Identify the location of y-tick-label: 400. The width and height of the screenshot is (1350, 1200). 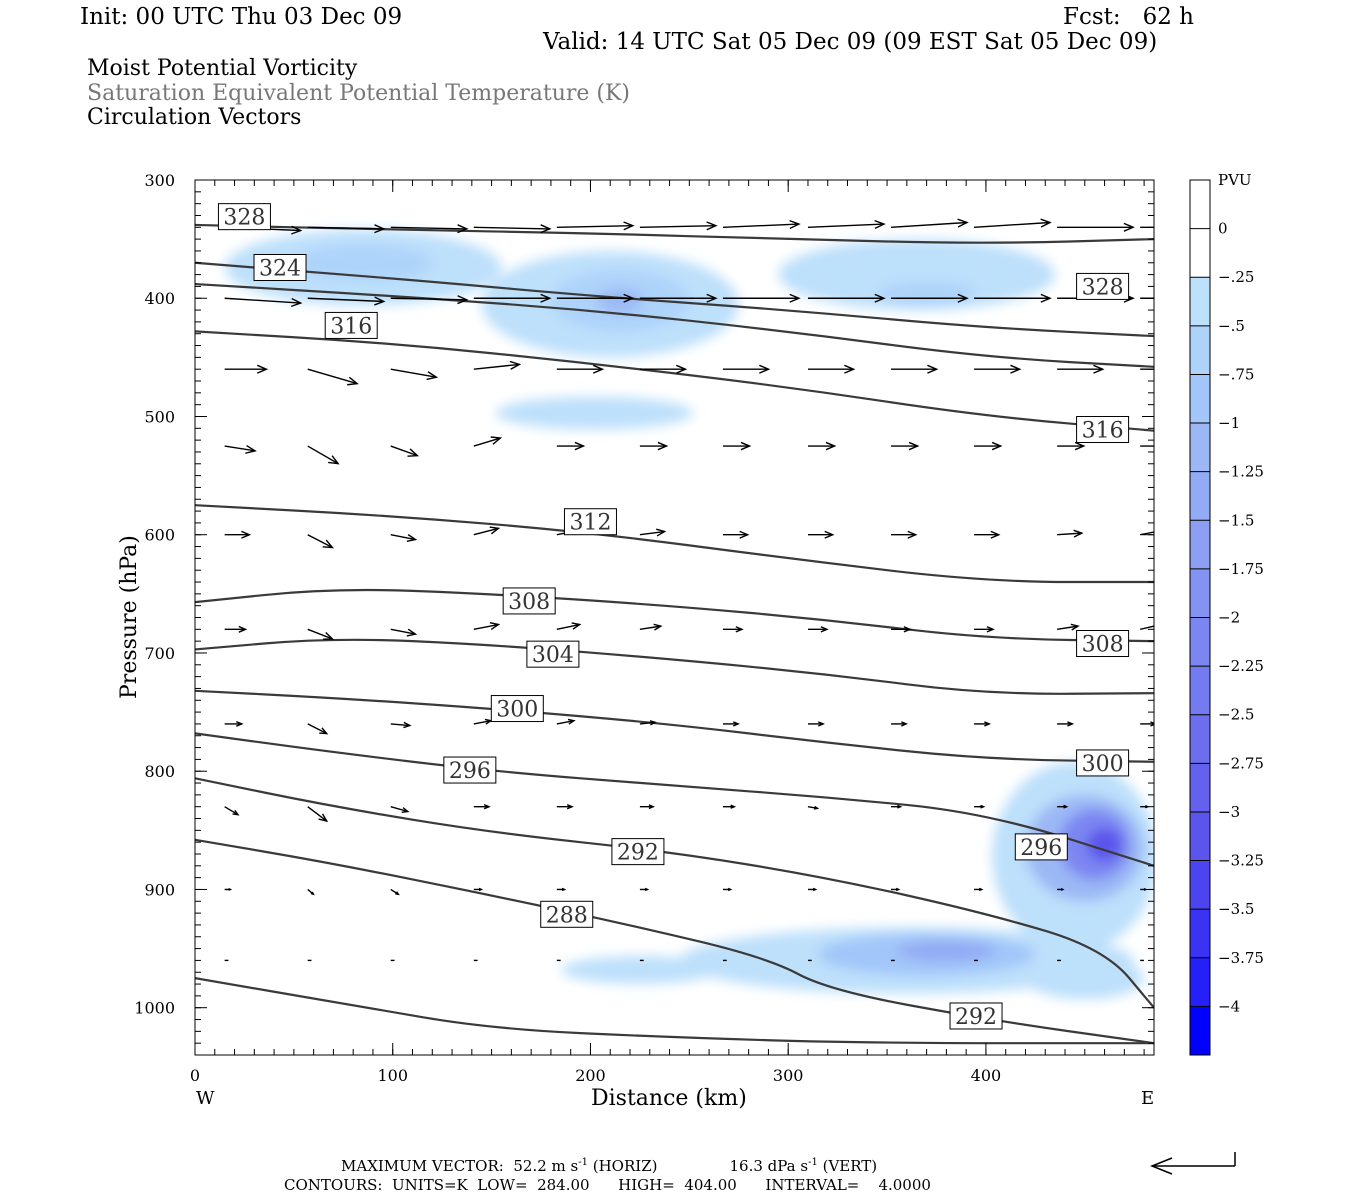
(159, 298).